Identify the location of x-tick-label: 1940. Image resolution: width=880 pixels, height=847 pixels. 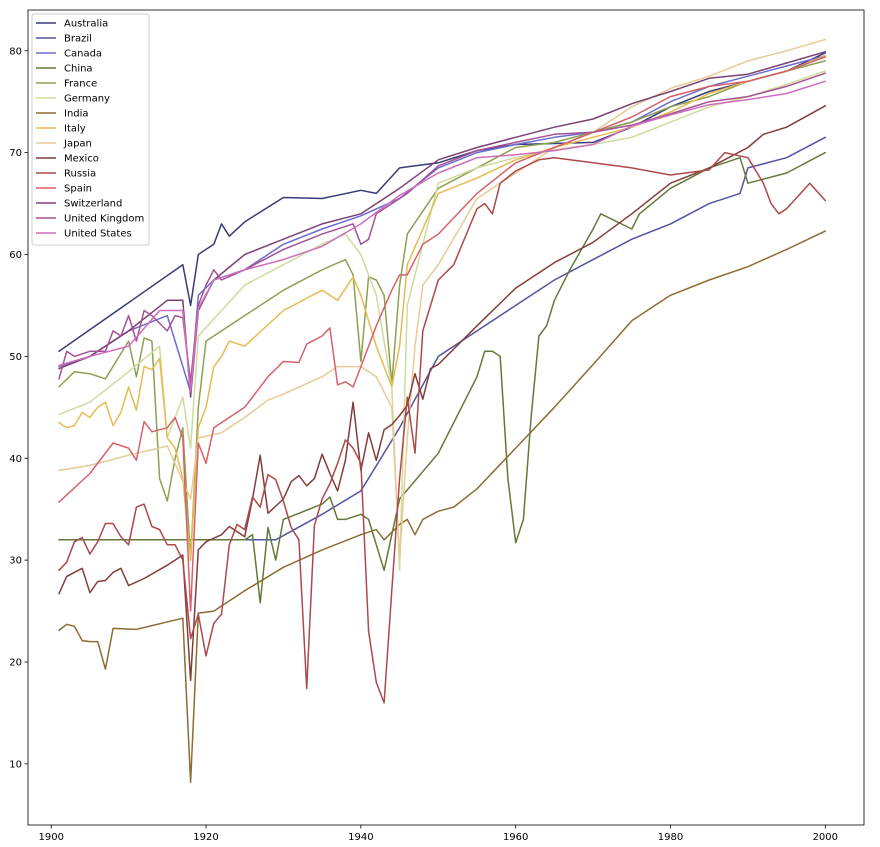
(360, 837).